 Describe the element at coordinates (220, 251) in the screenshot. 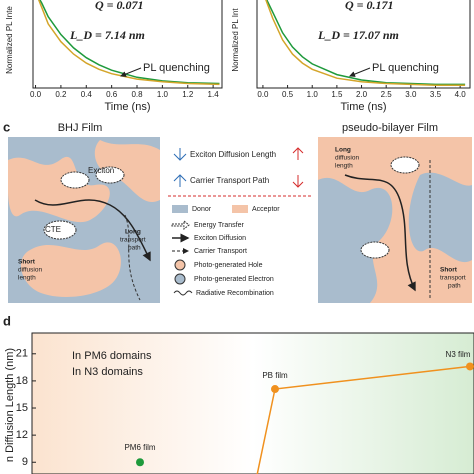

I see `legend-label: Carrier Transport` at that location.